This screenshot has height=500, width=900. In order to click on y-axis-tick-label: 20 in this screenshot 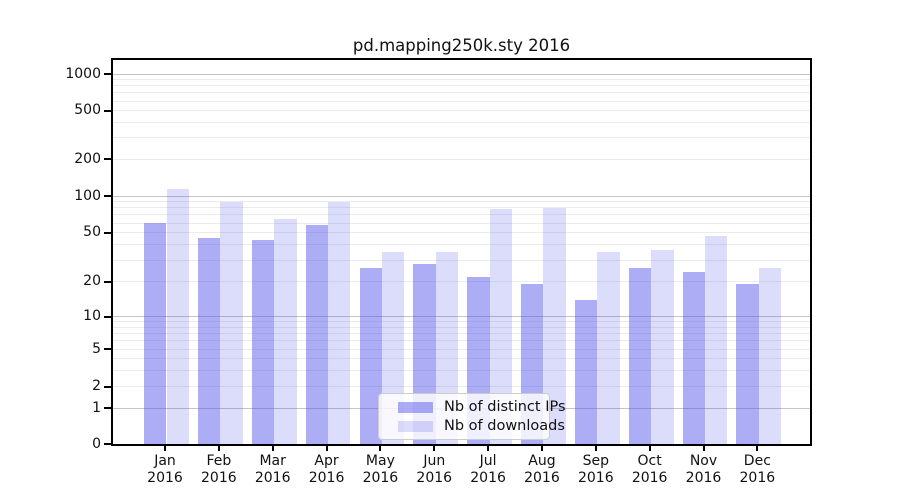, I will do `click(92, 281)`.